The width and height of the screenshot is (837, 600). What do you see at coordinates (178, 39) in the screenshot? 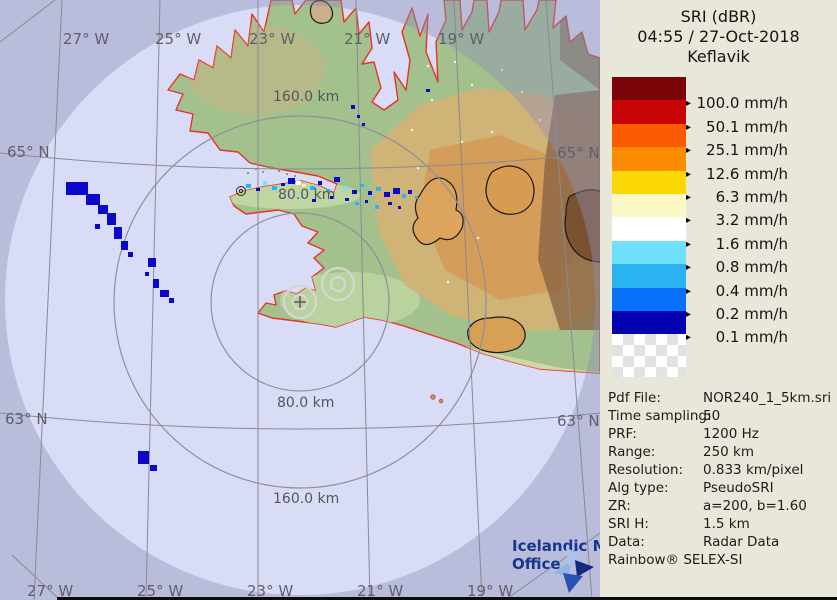
I see `meridian-label-top-25w: 25° W` at bounding box center [178, 39].